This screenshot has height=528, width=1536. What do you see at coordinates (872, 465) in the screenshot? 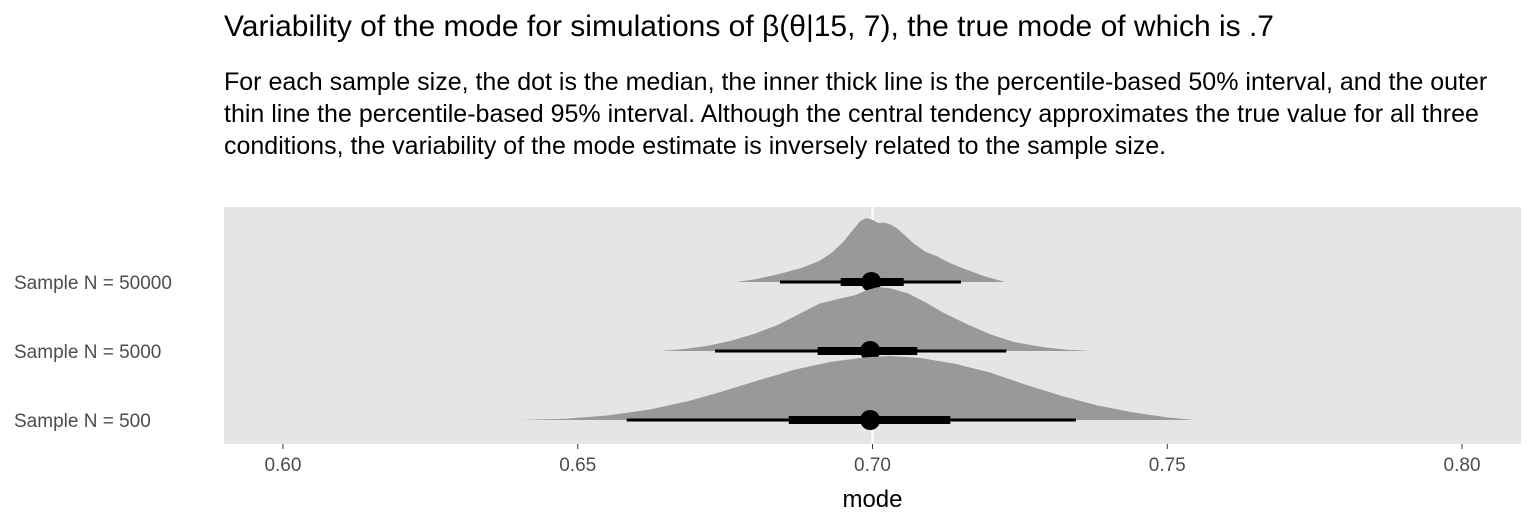
I see `x-tick-label-3: 0.70` at bounding box center [872, 465].